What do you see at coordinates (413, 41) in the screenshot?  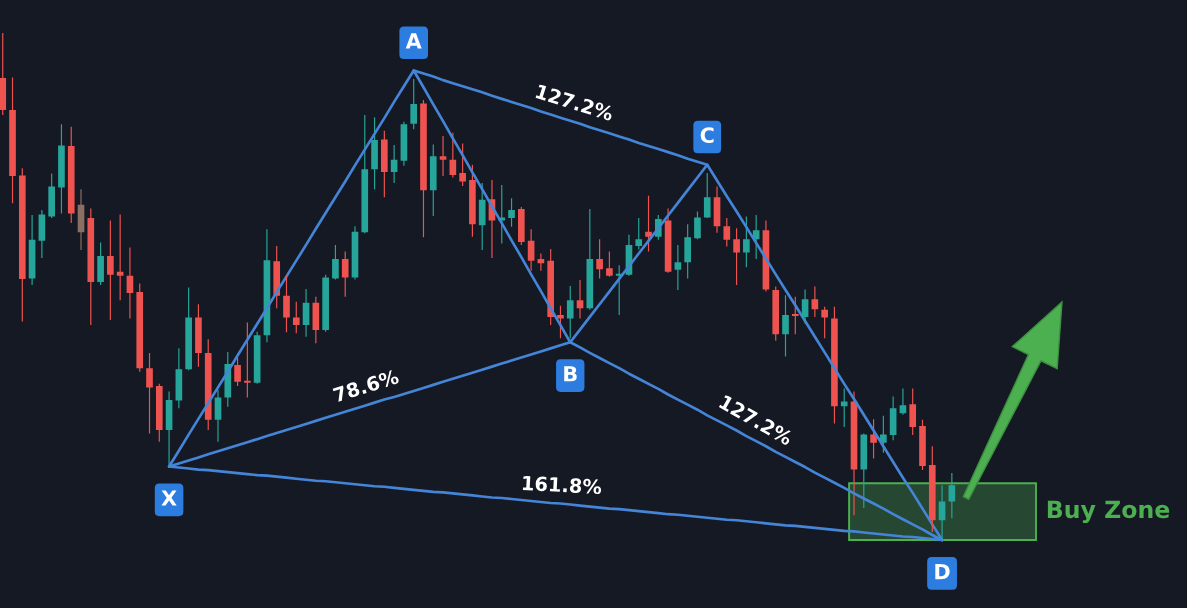 I see `annotation: A` at bounding box center [413, 41].